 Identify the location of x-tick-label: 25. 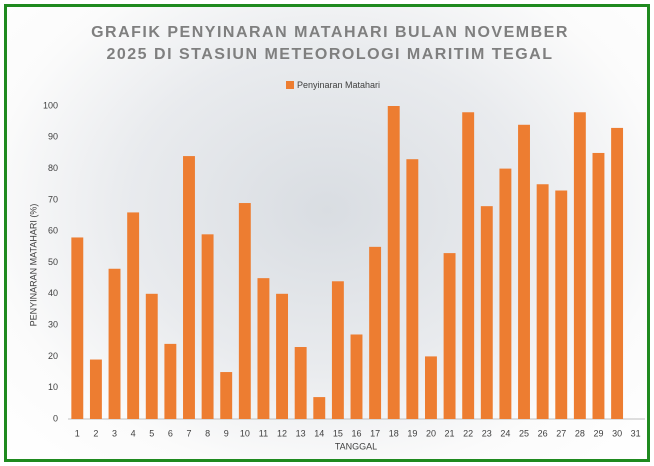
(524, 433).